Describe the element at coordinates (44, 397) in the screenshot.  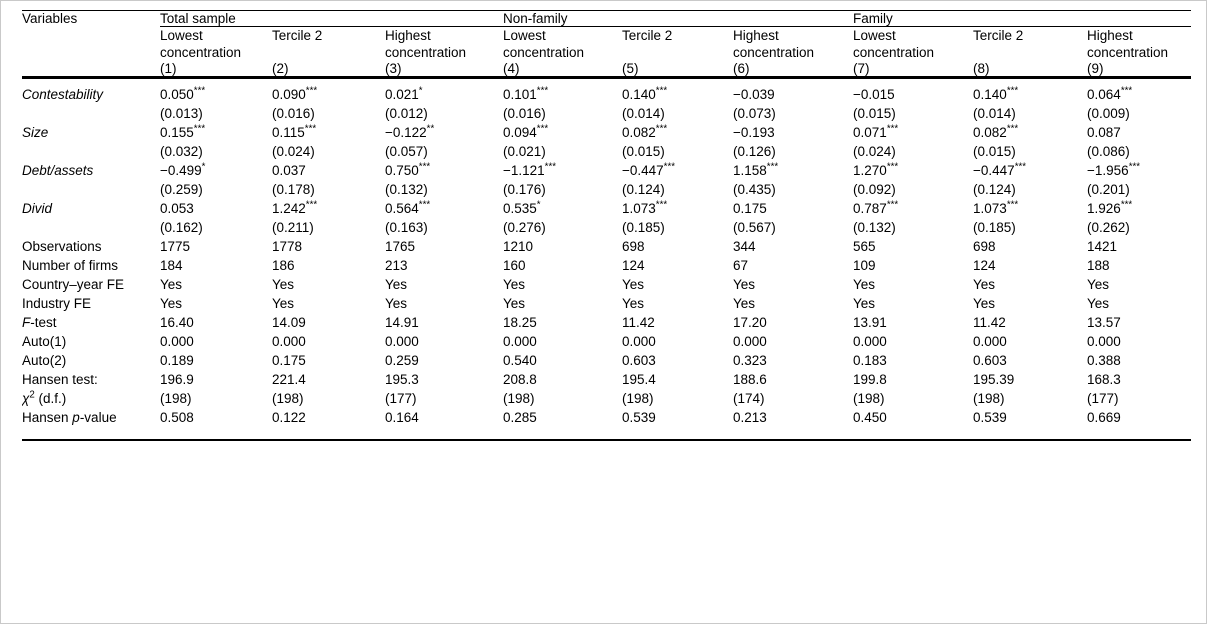
I see `row-label: χ2 (d.f.)` at that location.